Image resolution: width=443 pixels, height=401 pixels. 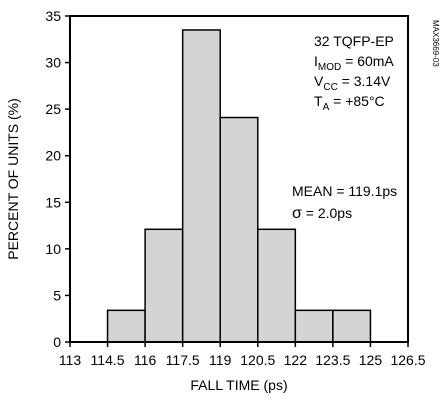 What do you see at coordinates (13, 179) in the screenshot?
I see `y-axis-title: PERCENT OF UNITS (%)` at bounding box center [13, 179].